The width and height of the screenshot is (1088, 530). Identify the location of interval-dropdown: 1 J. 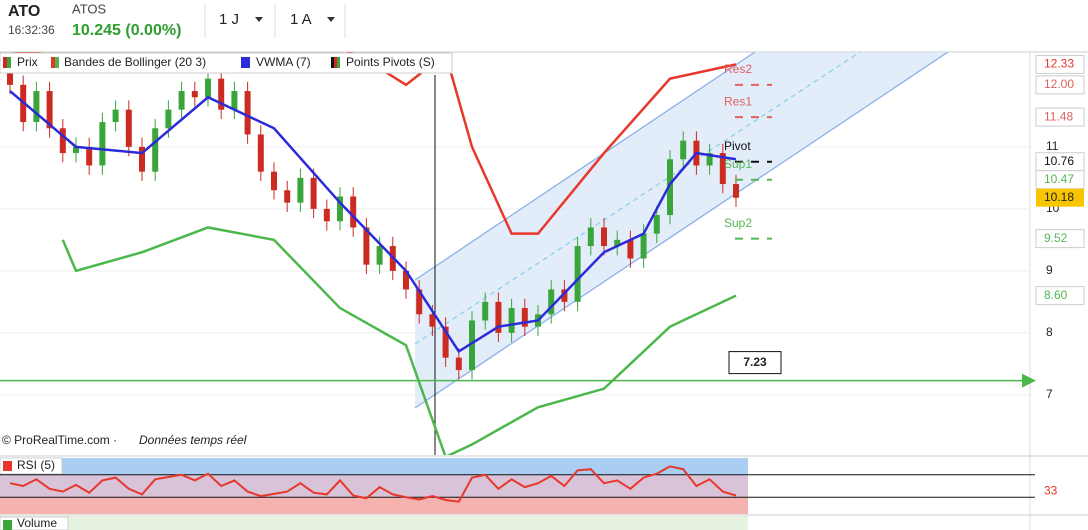
(241, 19).